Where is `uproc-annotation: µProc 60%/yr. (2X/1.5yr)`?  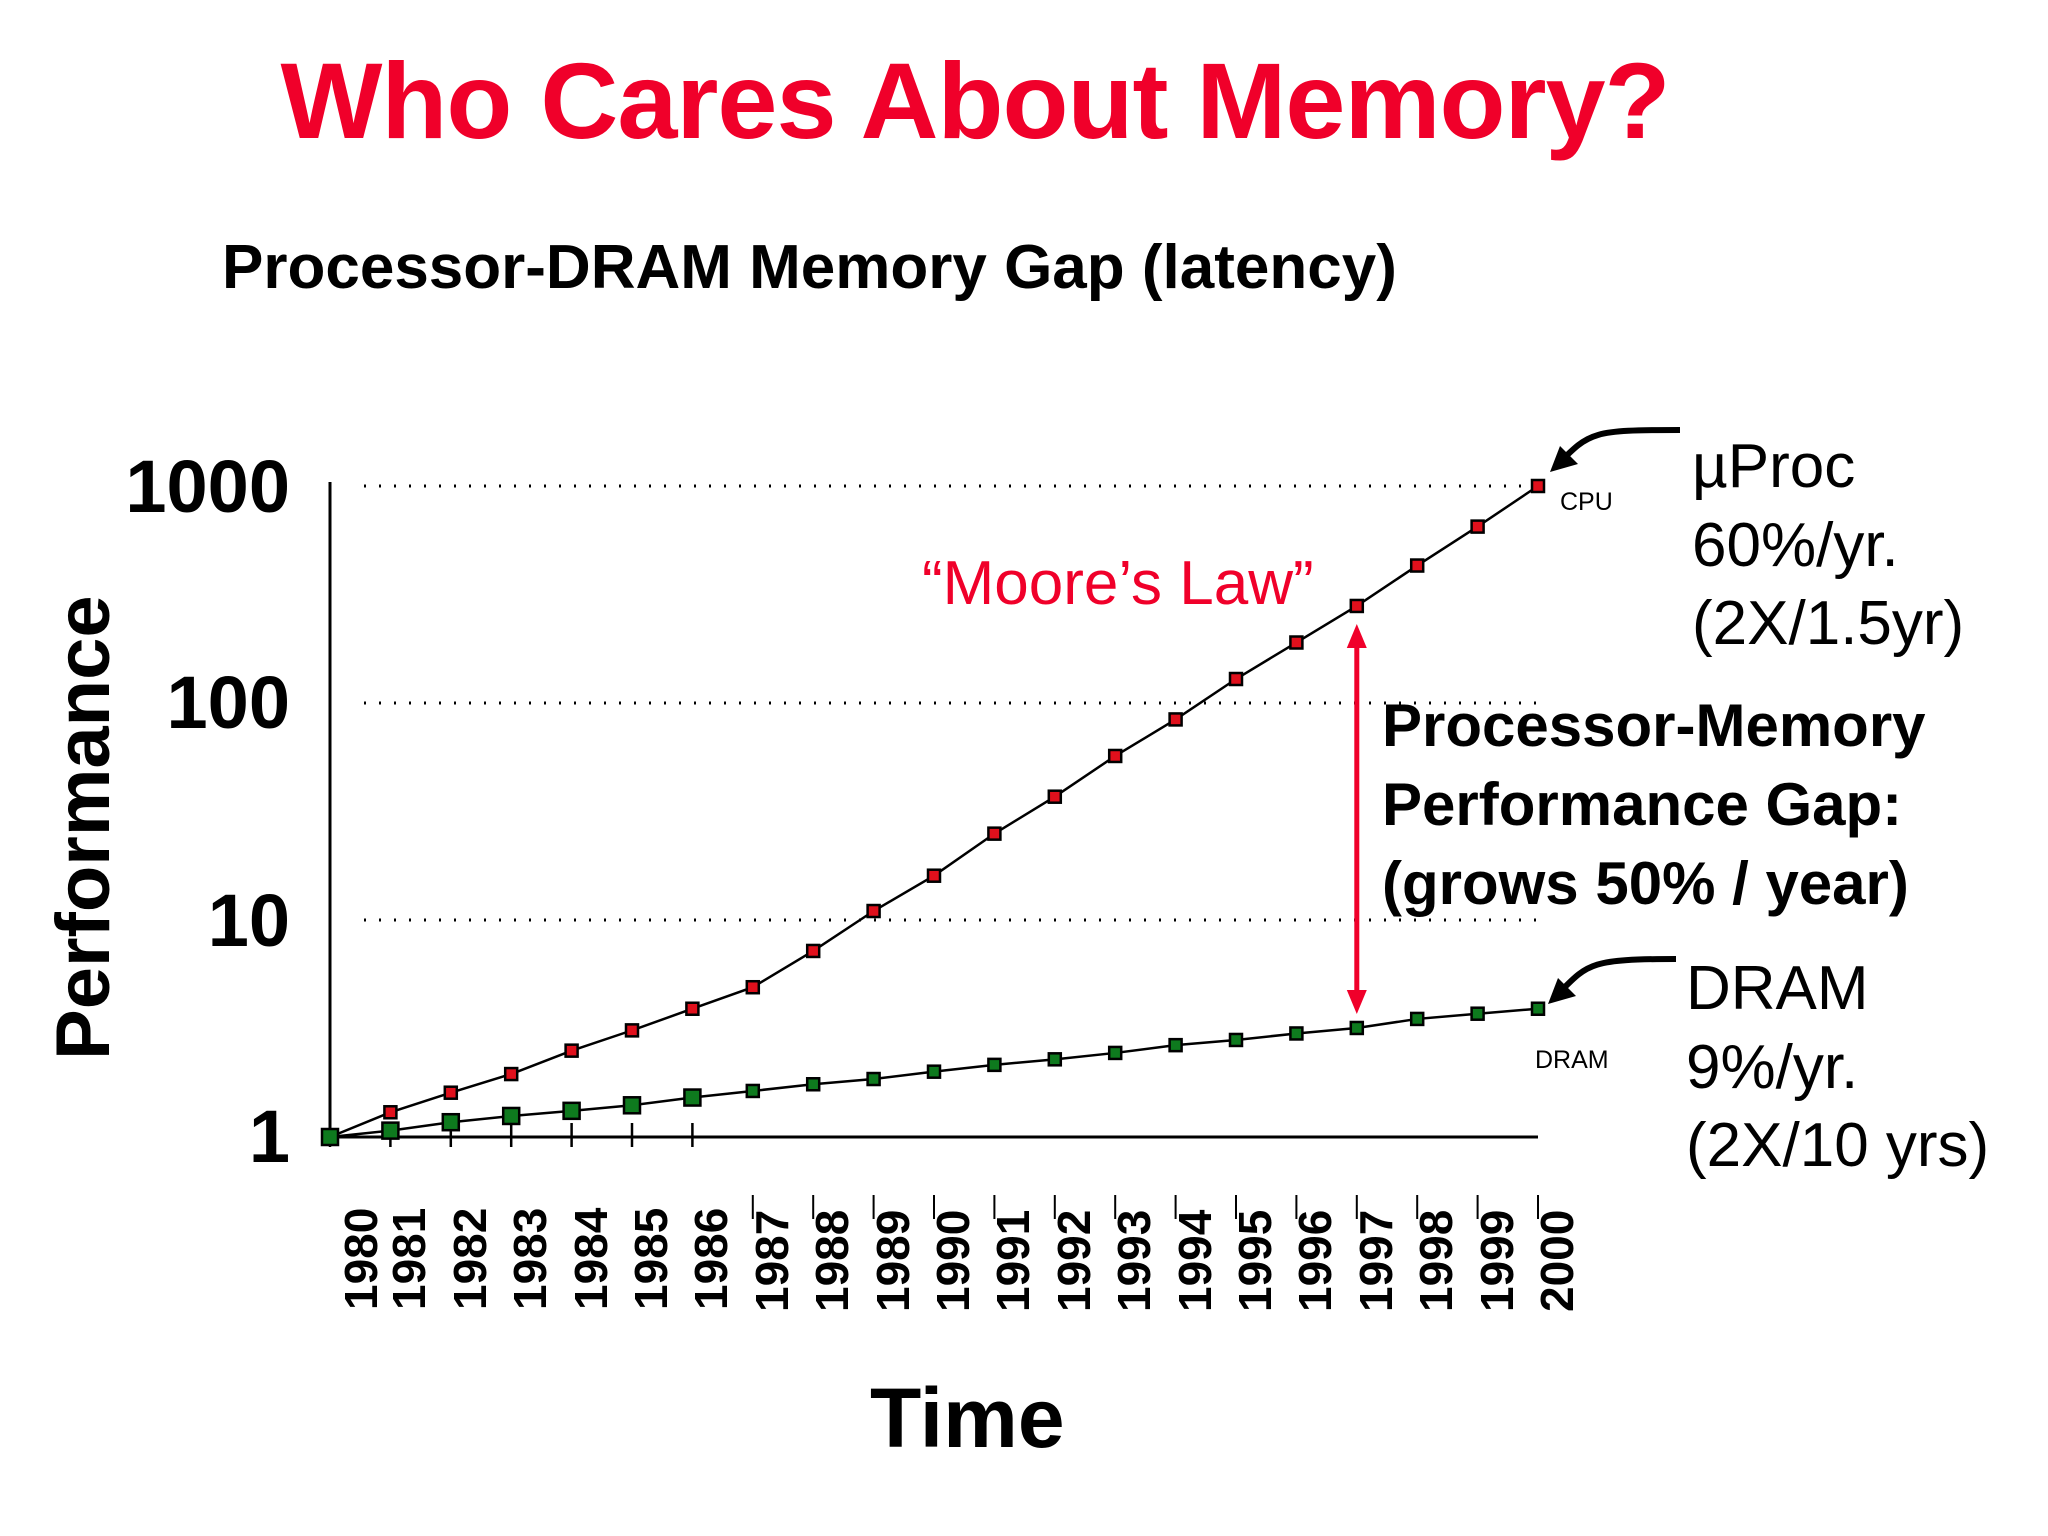
uproc-annotation: µProc 60%/yr. (2X/1.5yr) is located at coordinates (1828, 546).